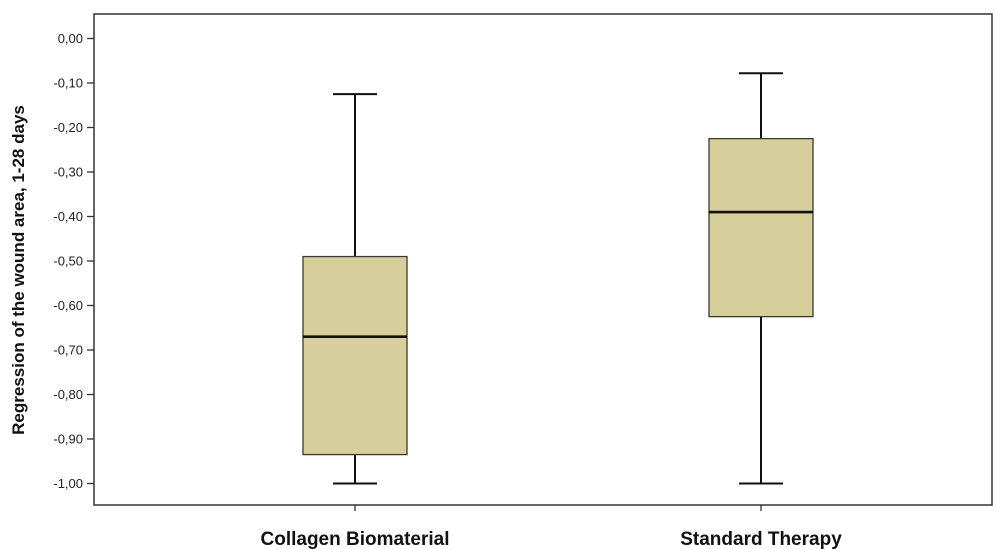  What do you see at coordinates (68, 261) in the screenshot?
I see `y-tick-label: -0,50` at bounding box center [68, 261].